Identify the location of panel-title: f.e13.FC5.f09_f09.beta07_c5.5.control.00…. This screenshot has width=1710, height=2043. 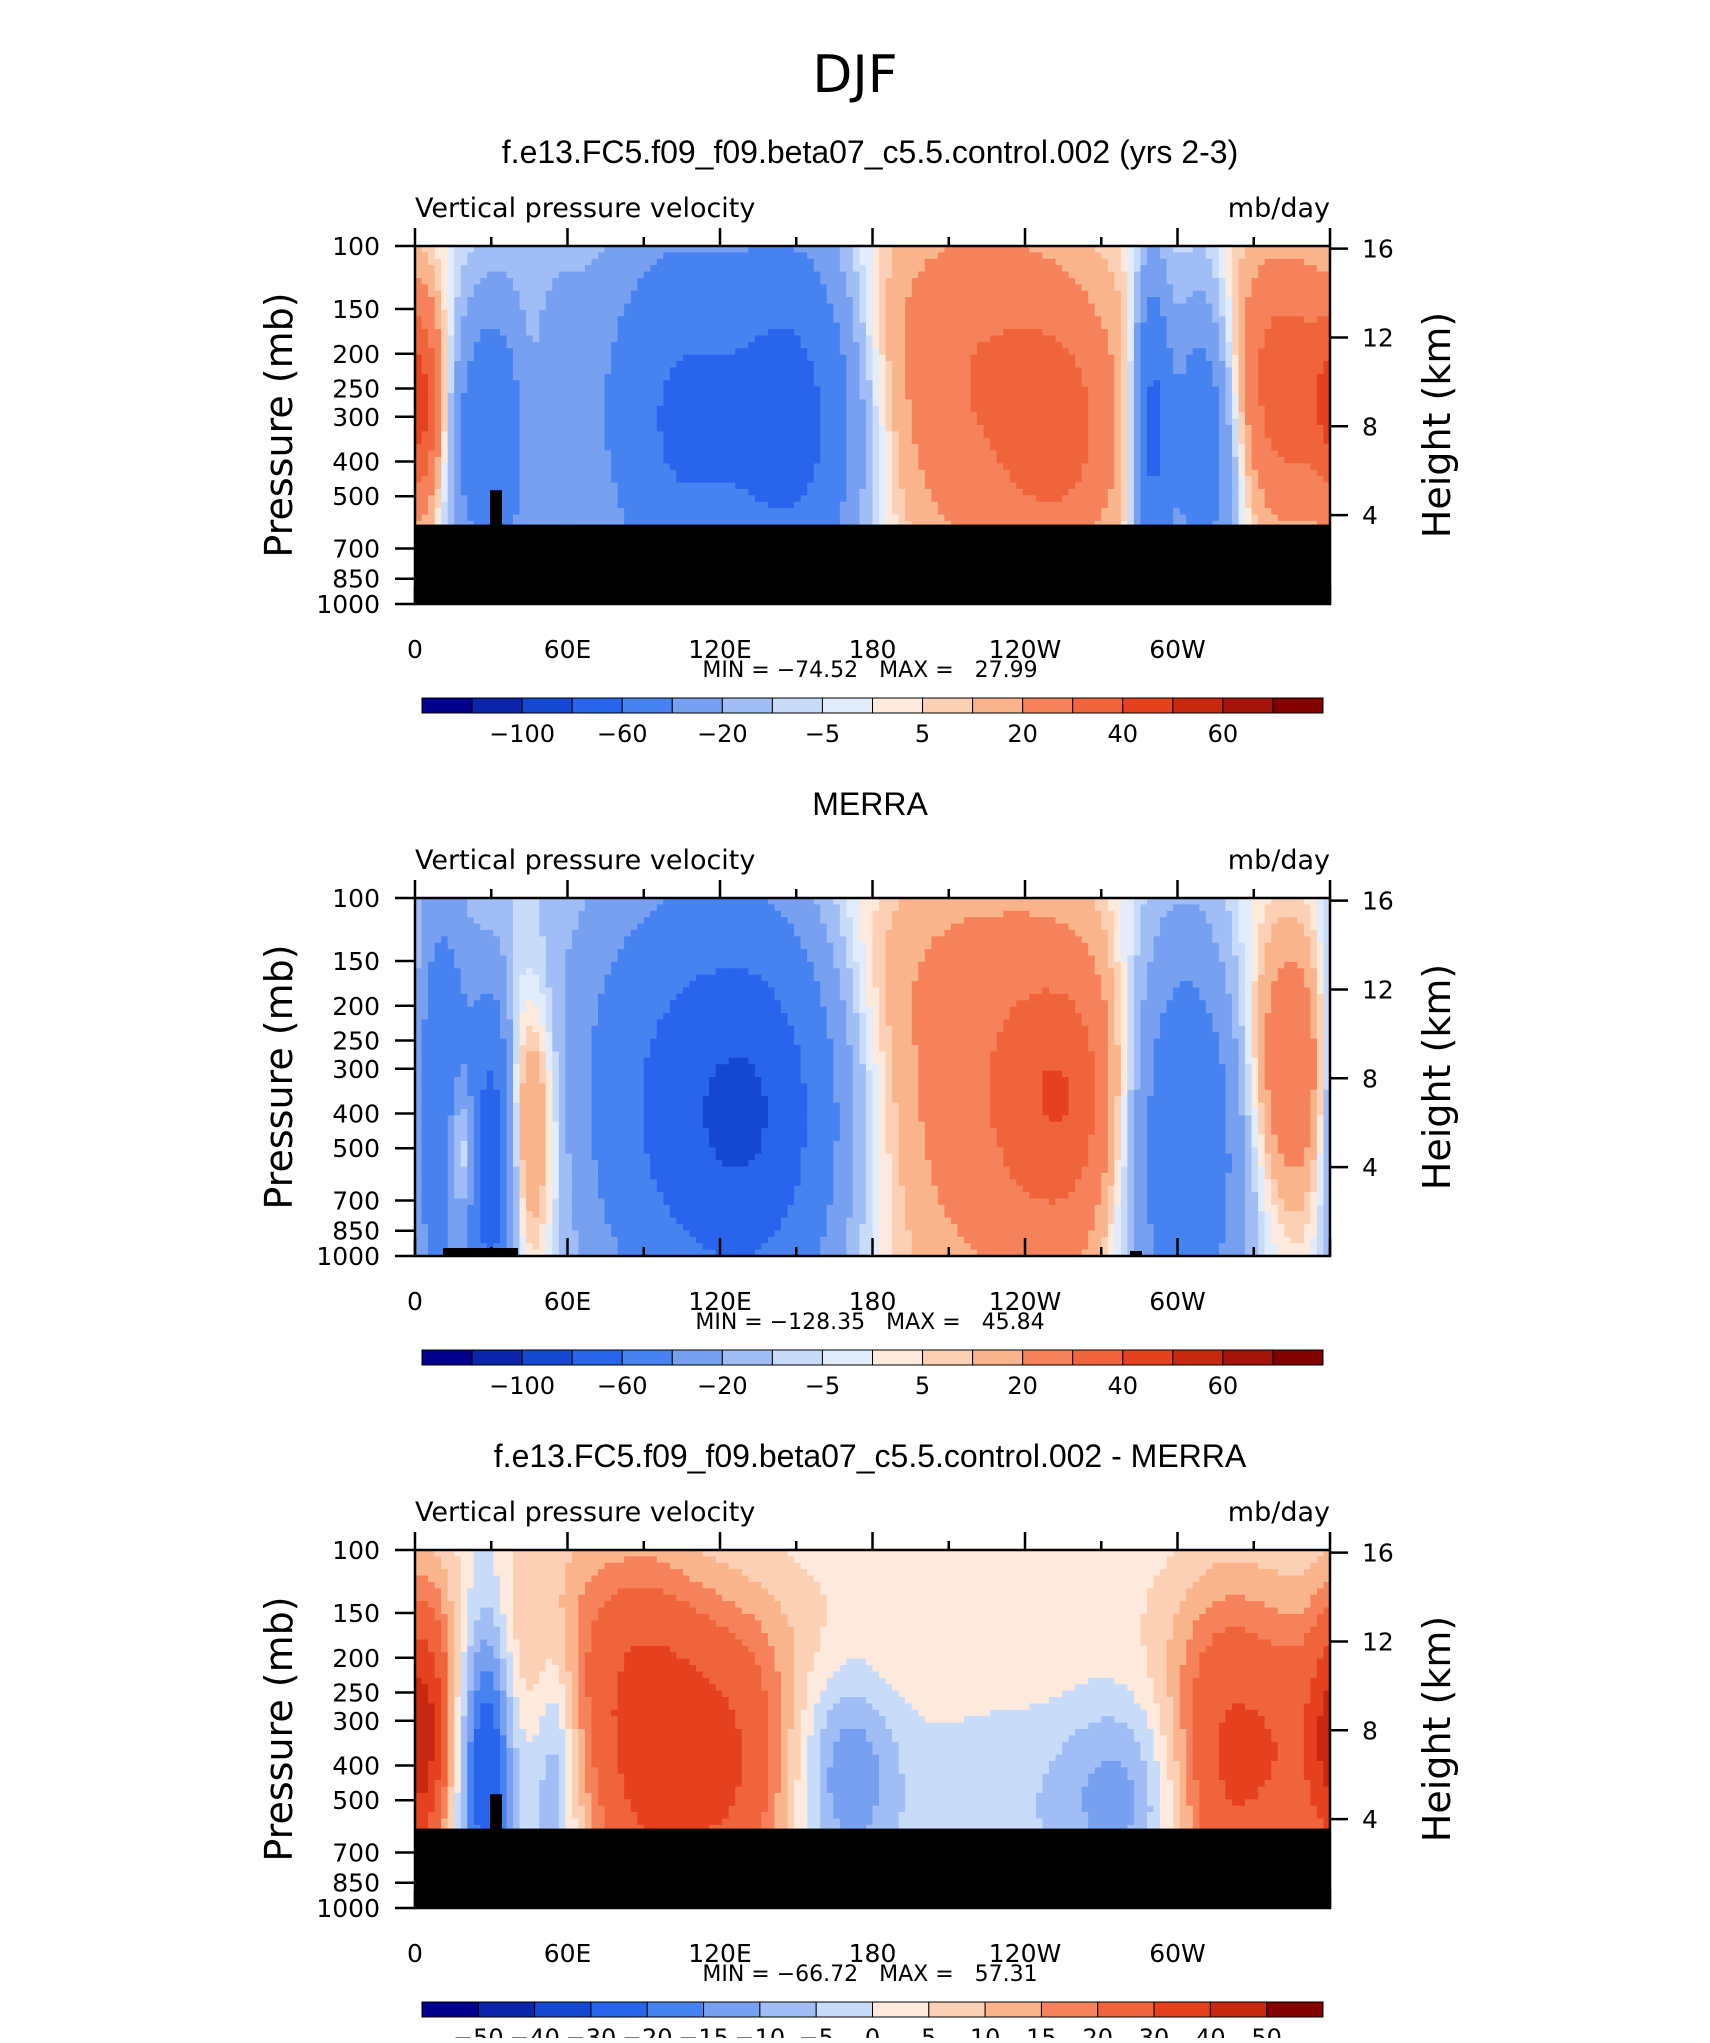
(870, 152).